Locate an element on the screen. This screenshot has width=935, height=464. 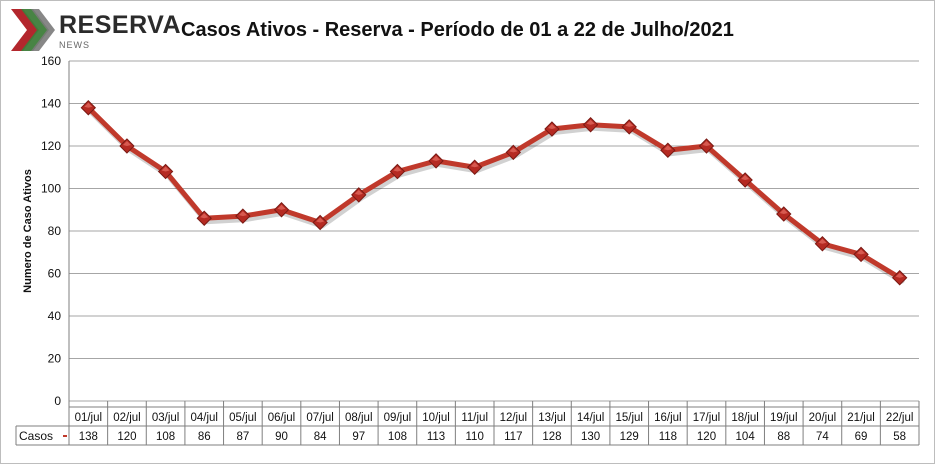
x-tick-label: 11/jul is located at coordinates (474, 418).